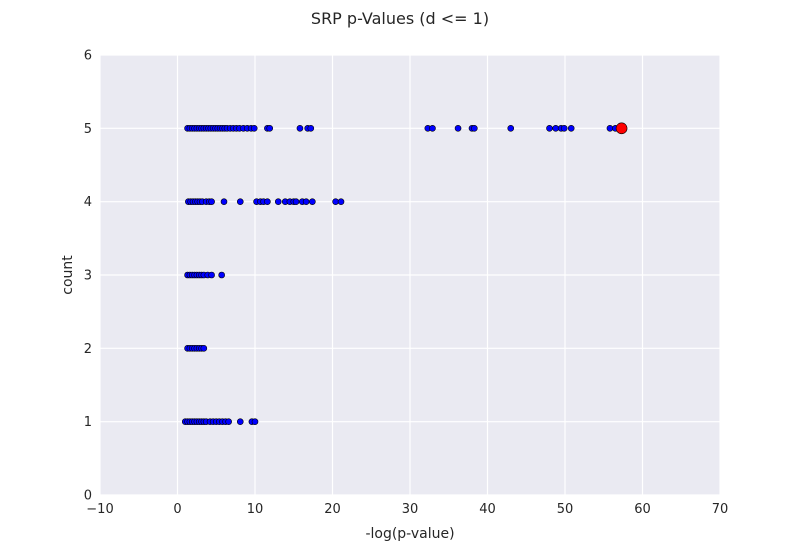 The width and height of the screenshot is (800, 554). Describe the element at coordinates (255, 509) in the screenshot. I see `x-tick-label: 10` at that location.